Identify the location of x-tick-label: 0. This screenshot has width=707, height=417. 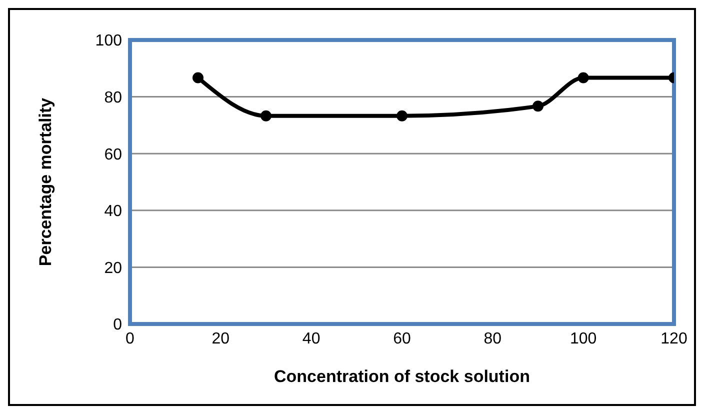
(130, 339).